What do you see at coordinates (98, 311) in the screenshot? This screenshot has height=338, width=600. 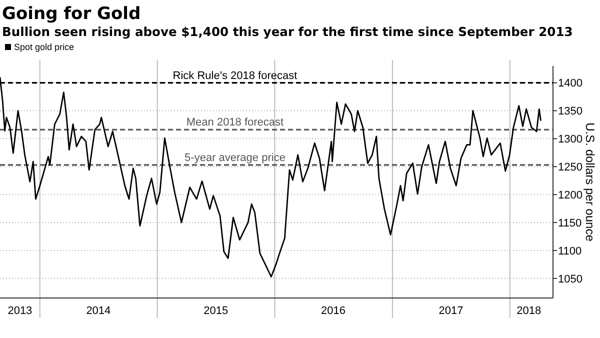 I see `x-tick-label: 2014` at bounding box center [98, 311].